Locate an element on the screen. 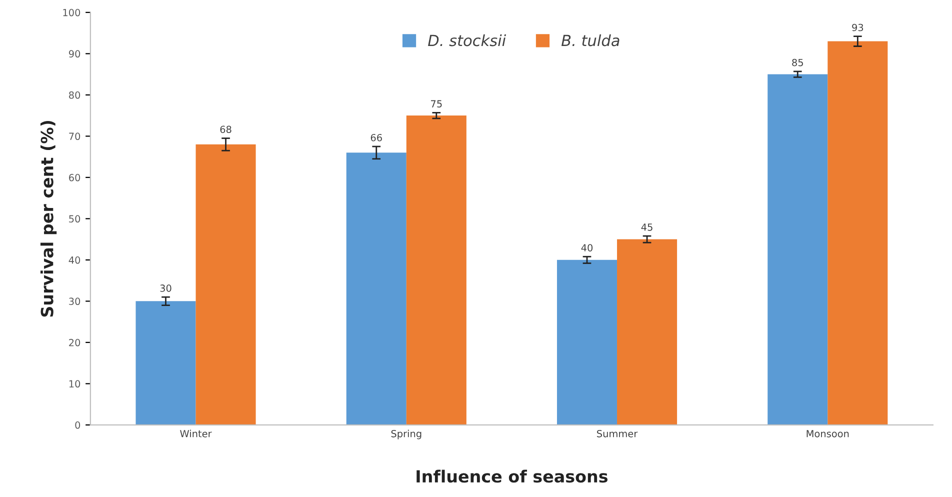 The height and width of the screenshot is (497, 952). data-label: 93 is located at coordinates (858, 28).